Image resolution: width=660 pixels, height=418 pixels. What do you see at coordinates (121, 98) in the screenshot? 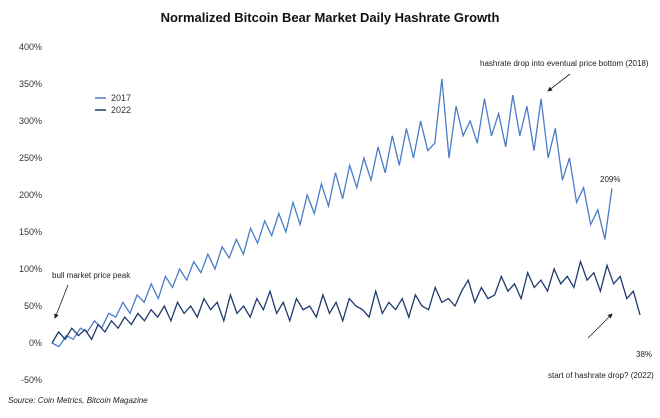
I see `legend-label-2017: 2017` at bounding box center [121, 98].